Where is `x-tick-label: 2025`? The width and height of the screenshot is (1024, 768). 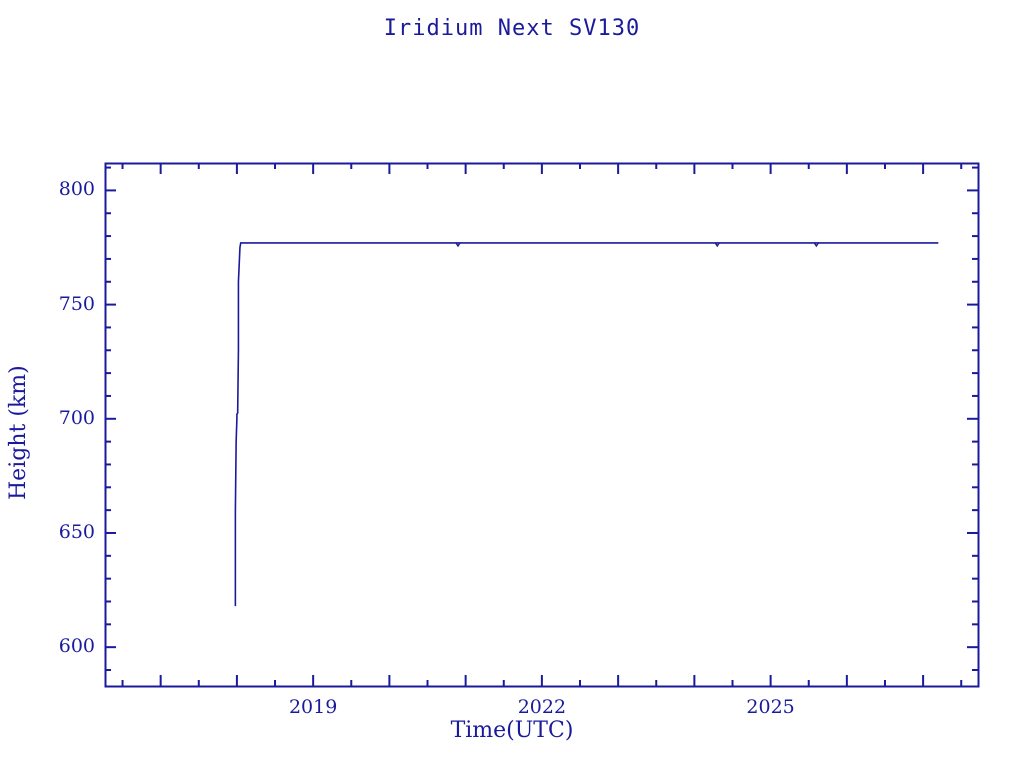
x-tick-label: 2025 is located at coordinates (770, 707).